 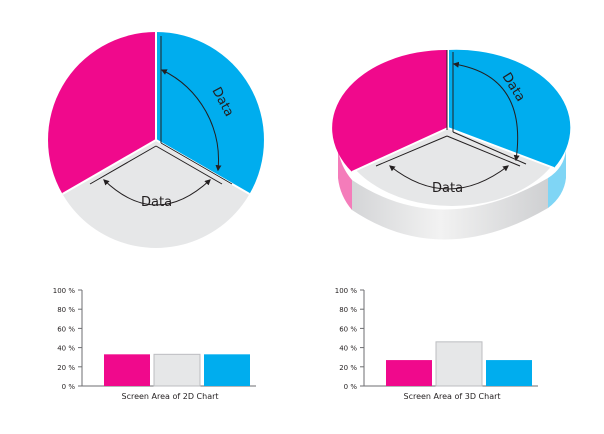 I want to click on pie-3d-gray-side, so click(x=450, y=209).